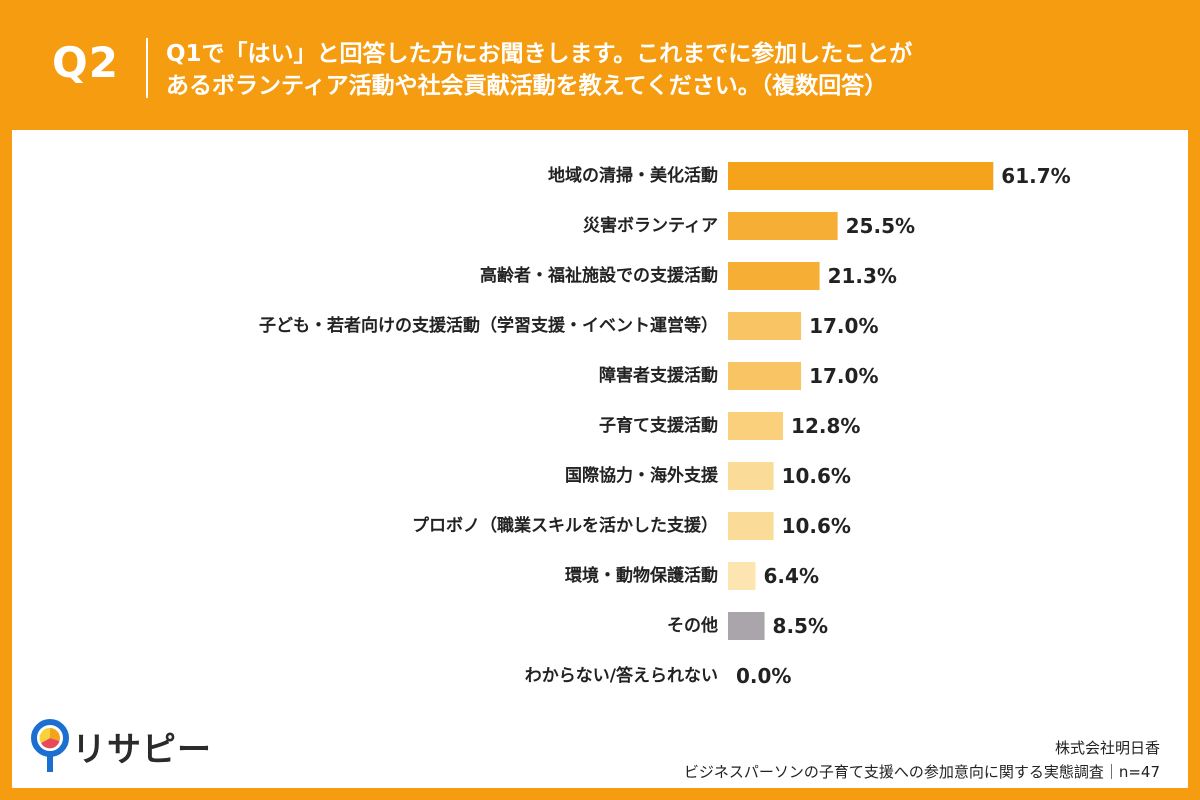 Image resolution: width=1200 pixels, height=800 pixels. What do you see at coordinates (565, 525) in the screenshot?
I see `category-label: プロボノ（職業スキルを活かした支援）` at bounding box center [565, 525].